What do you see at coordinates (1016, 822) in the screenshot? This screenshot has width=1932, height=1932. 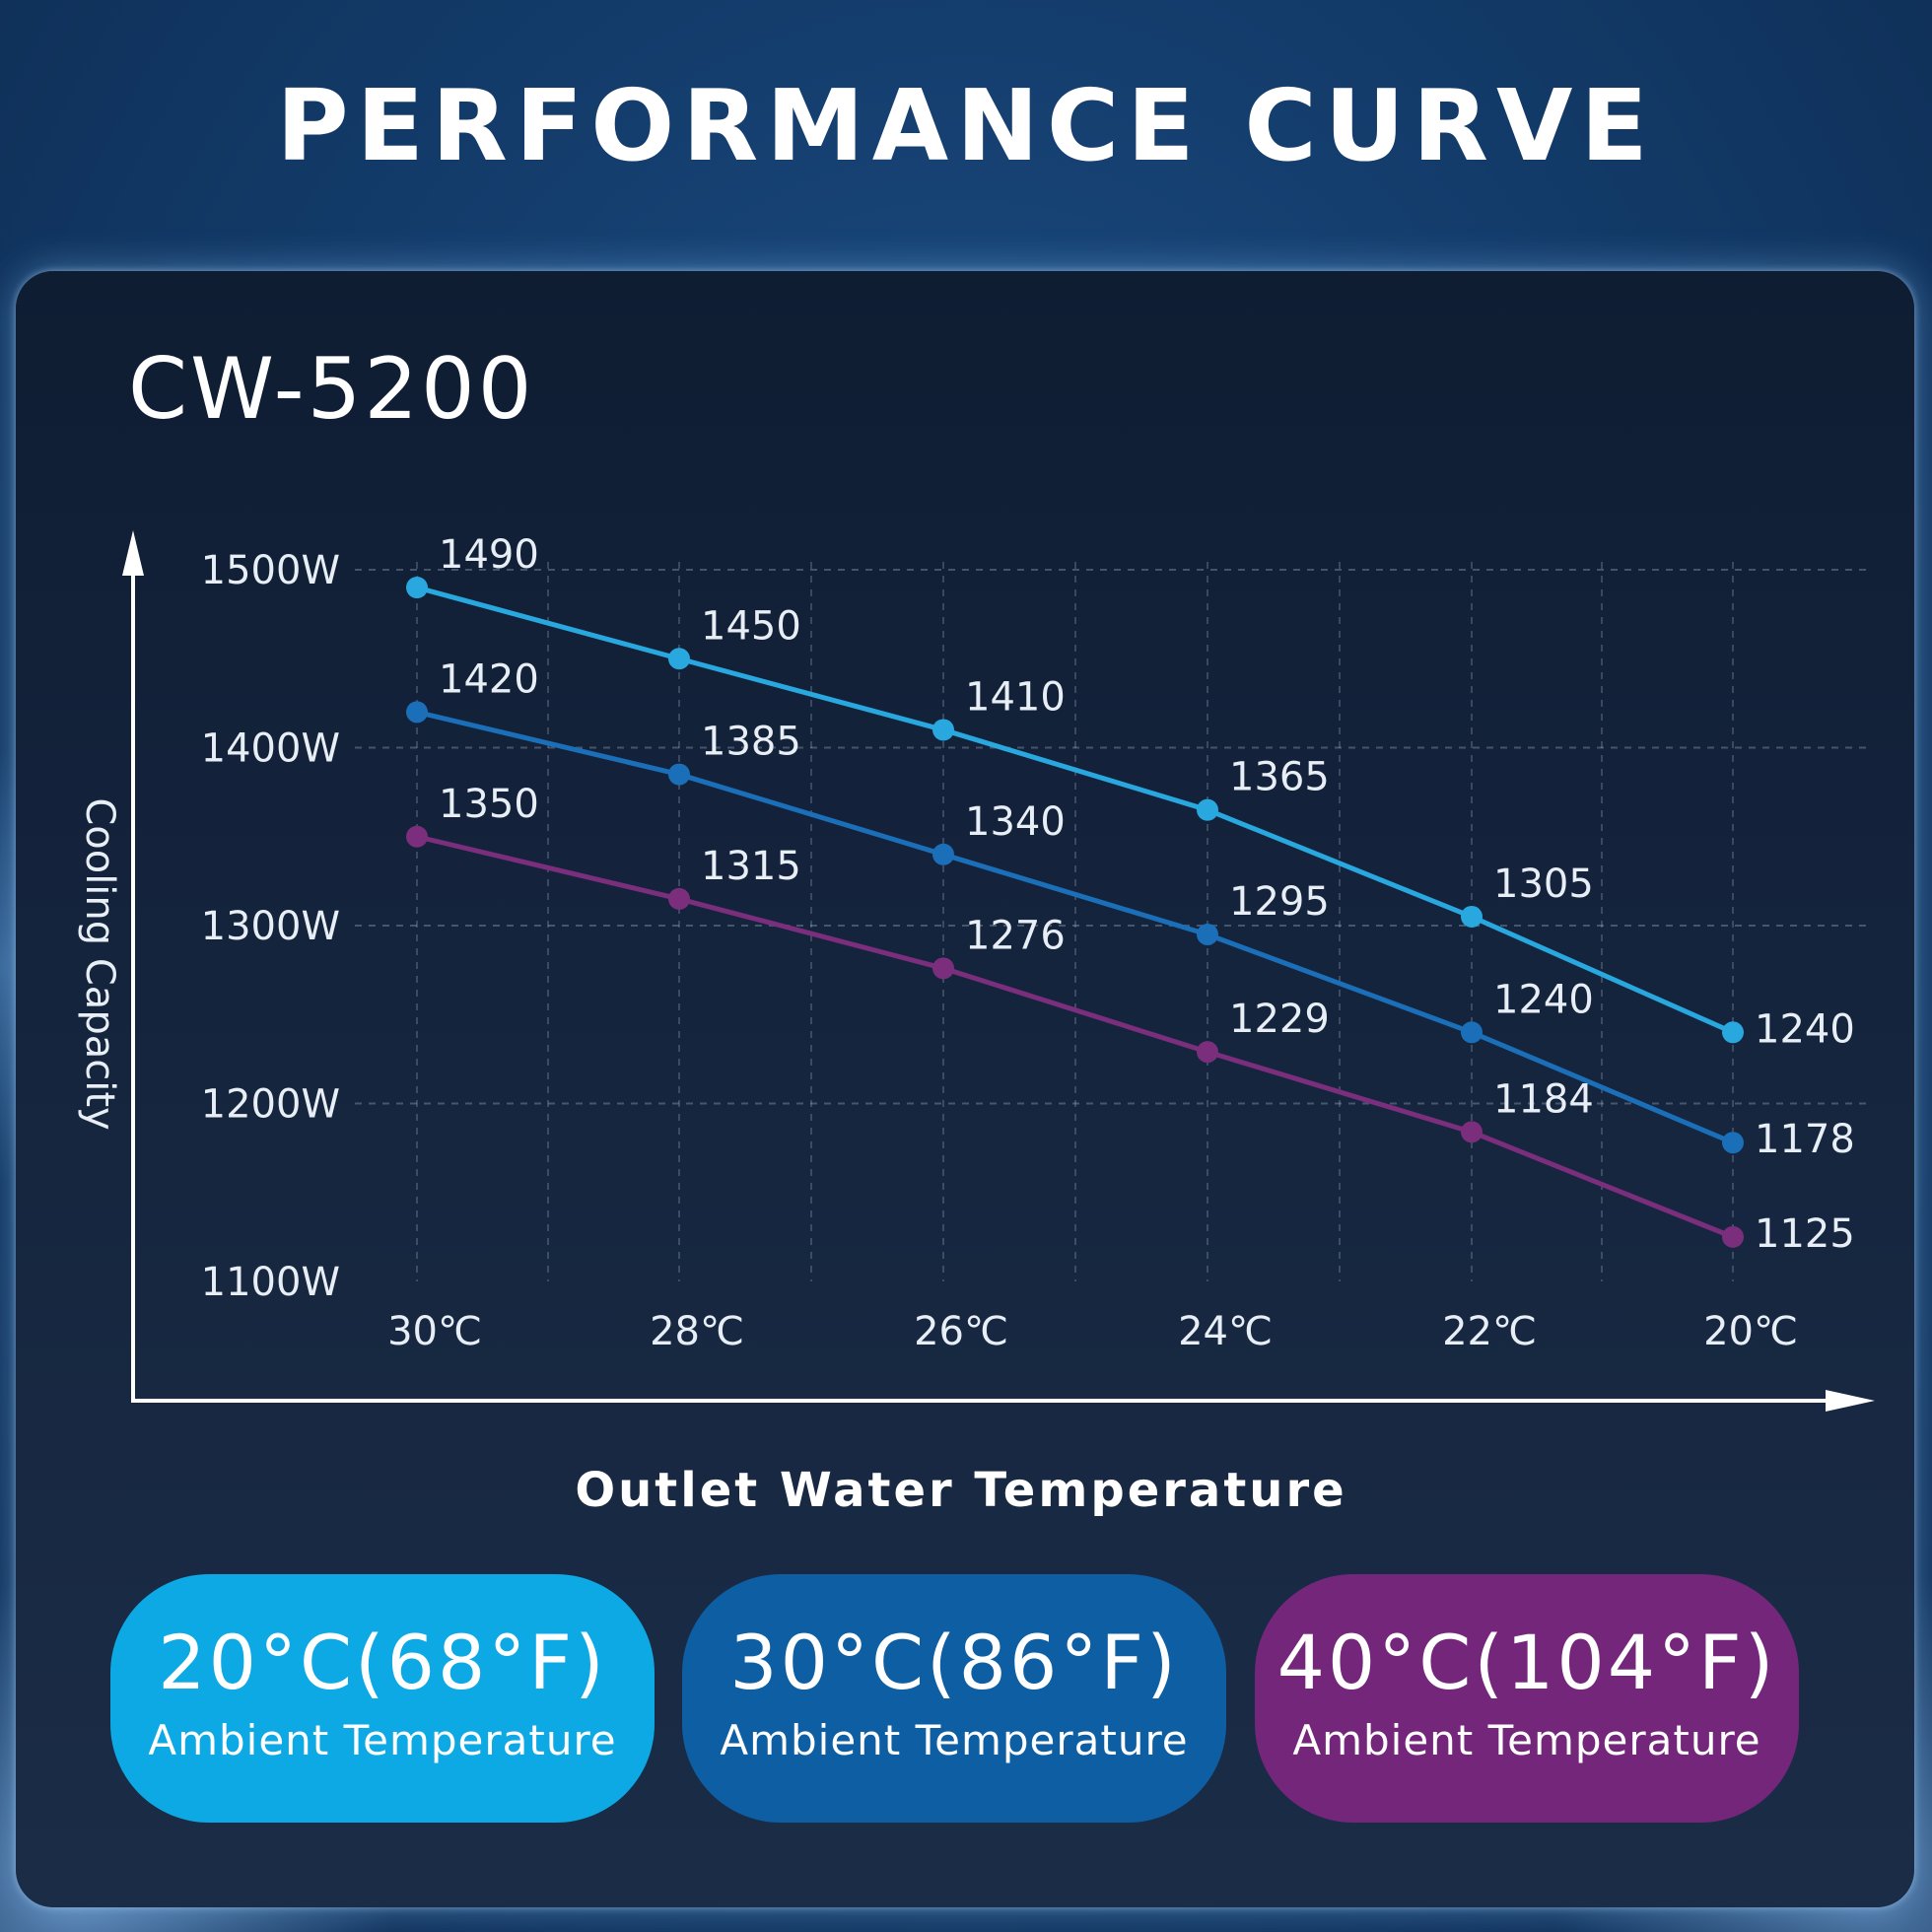 I see `data-label: 1340` at bounding box center [1016, 822].